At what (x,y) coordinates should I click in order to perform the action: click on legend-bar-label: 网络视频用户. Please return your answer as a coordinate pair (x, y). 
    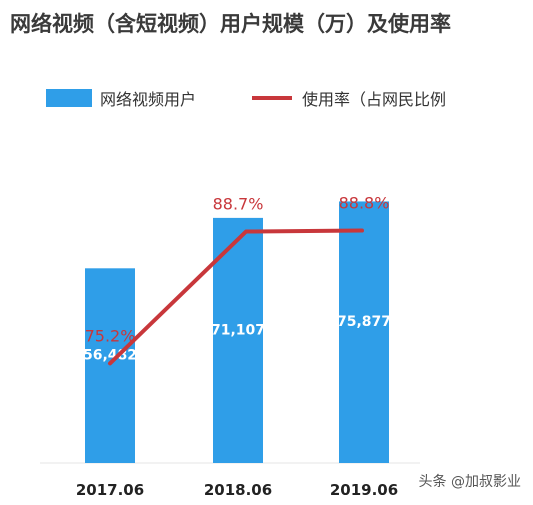
    Looking at the image, I should click on (148, 99).